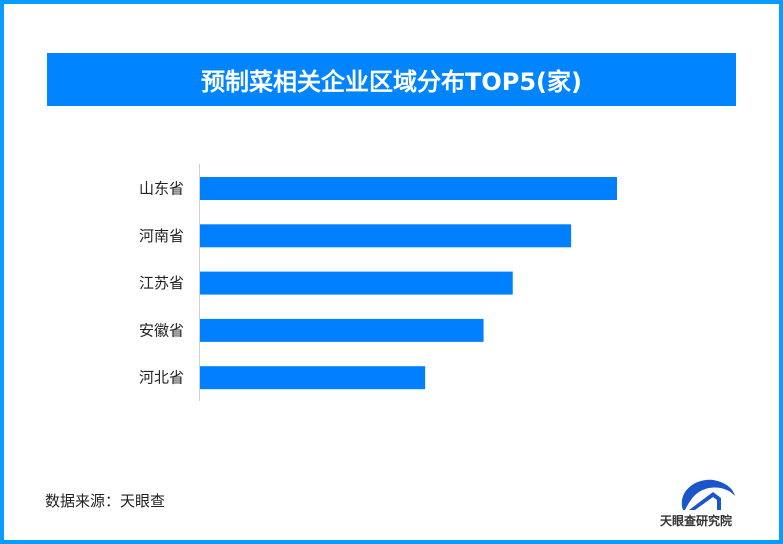 This screenshot has width=783, height=544. I want to click on category-label: 河南省, so click(161, 236).